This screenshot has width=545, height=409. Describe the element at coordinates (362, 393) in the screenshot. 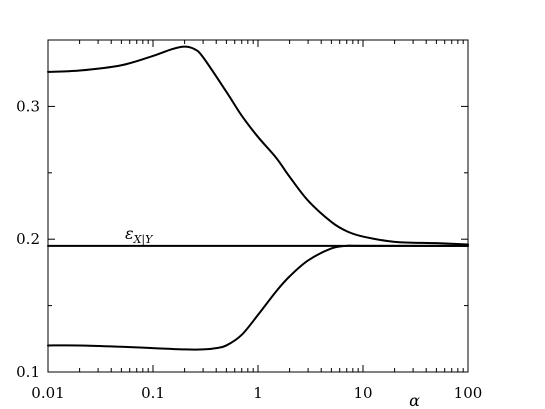

I see `x-tick-label: 10` at that location.